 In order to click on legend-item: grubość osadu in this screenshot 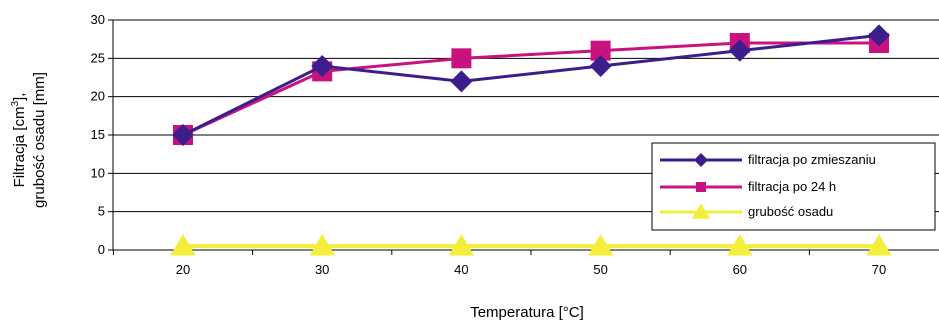, I will do `click(746, 211)`.